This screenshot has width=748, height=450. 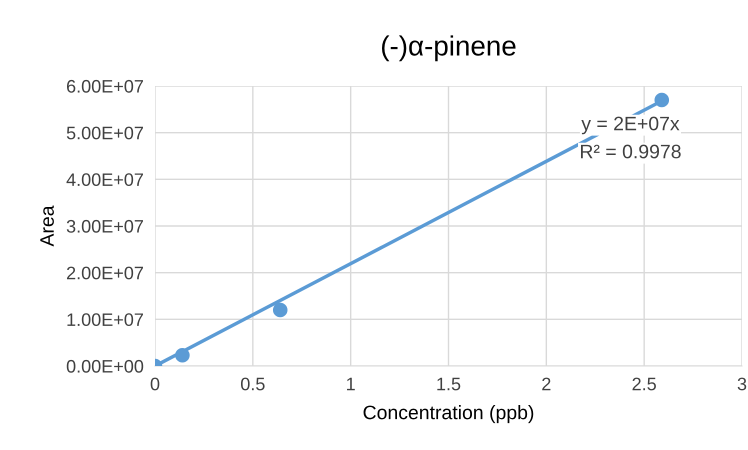 What do you see at coordinates (448, 384) in the screenshot?
I see `x-tick-label: 1.5` at bounding box center [448, 384].